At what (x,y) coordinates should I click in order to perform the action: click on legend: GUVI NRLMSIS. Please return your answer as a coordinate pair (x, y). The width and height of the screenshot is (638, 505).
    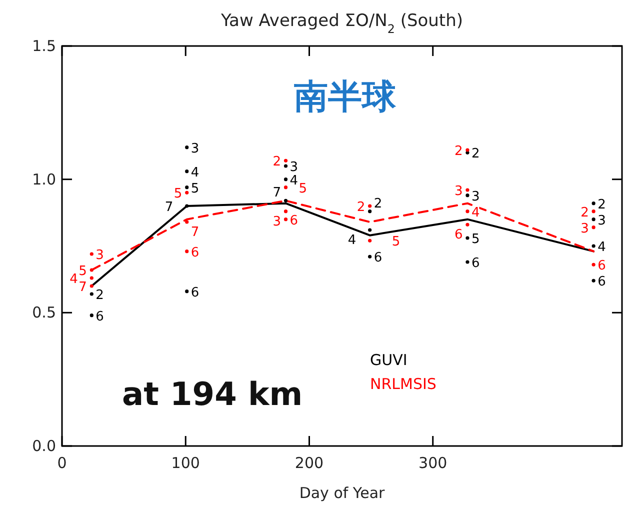
    Looking at the image, I should click on (403, 372).